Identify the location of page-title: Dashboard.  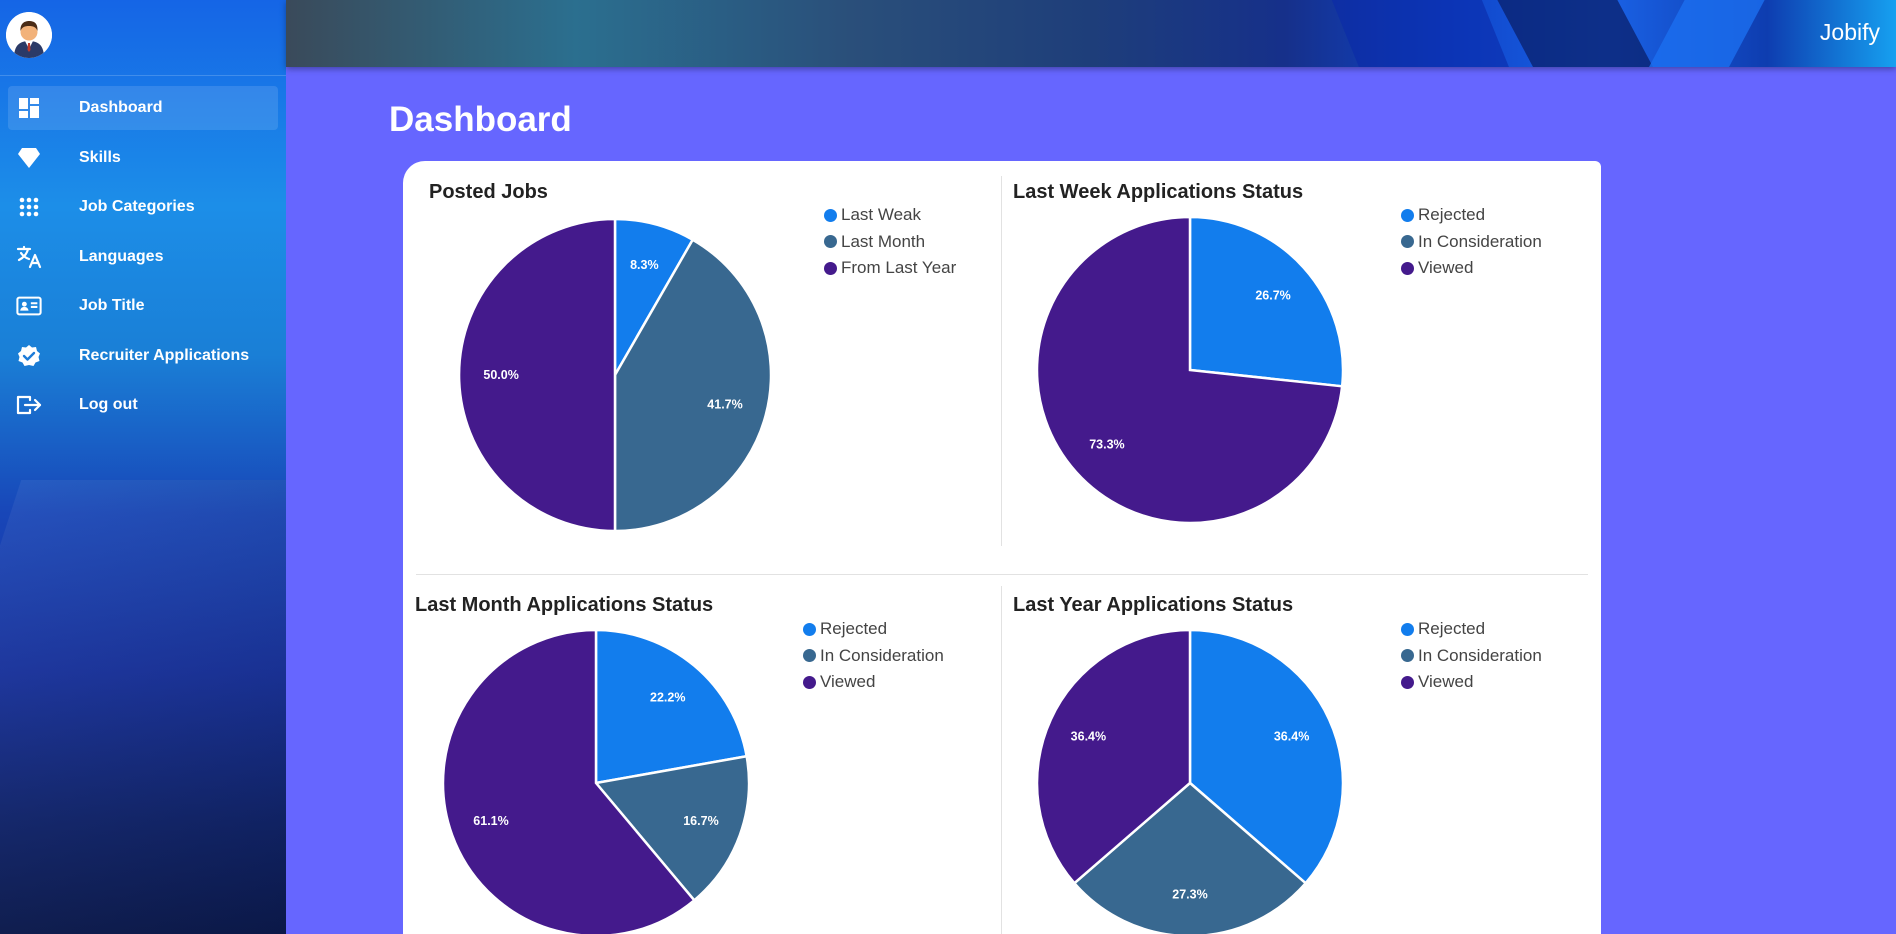
(480, 119).